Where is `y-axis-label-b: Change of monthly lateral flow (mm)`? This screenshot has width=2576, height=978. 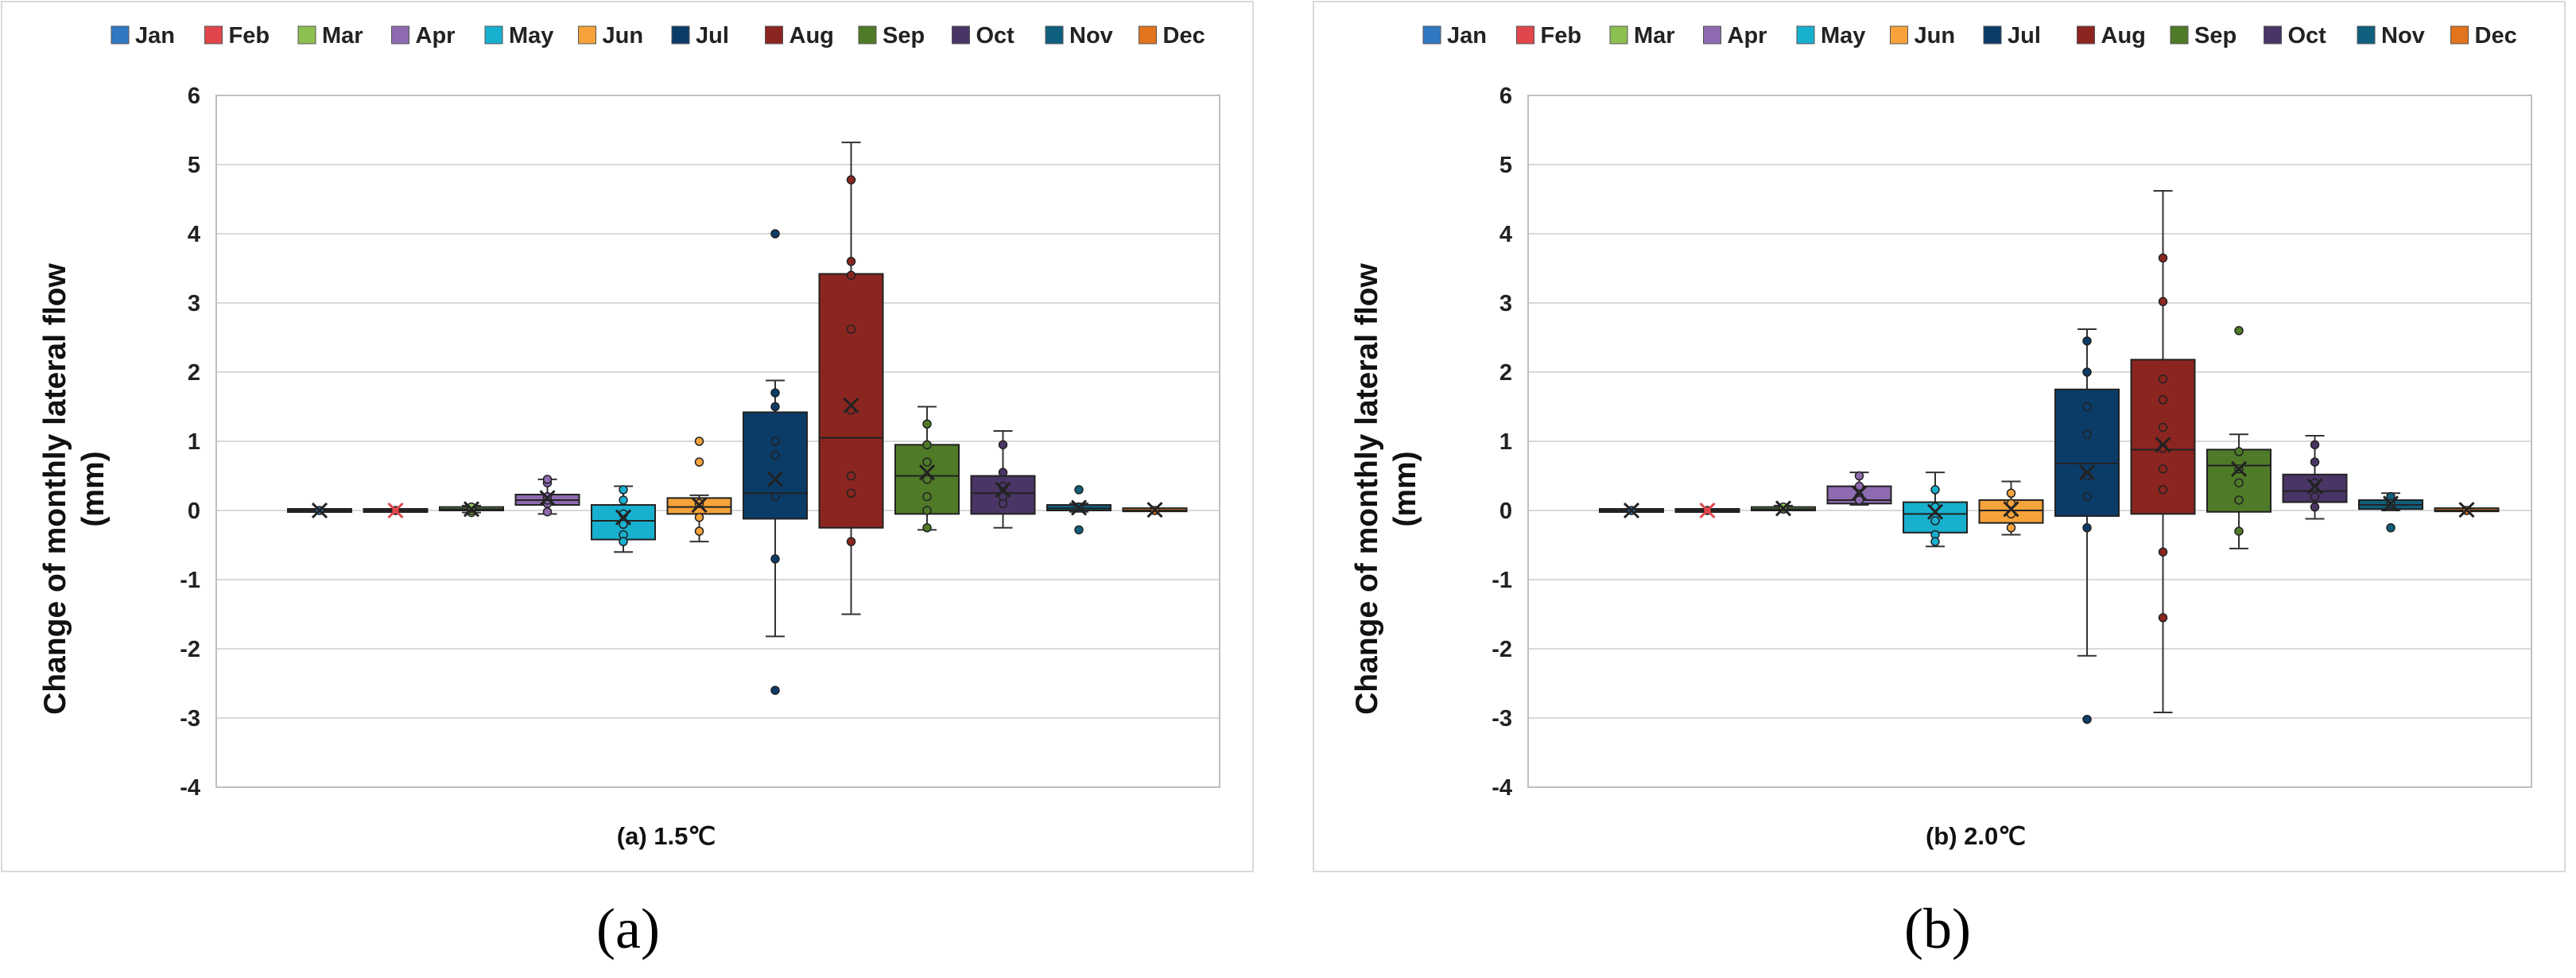
y-axis-label-b: Change of monthly lateral flow (mm) is located at coordinates (1386, 488).